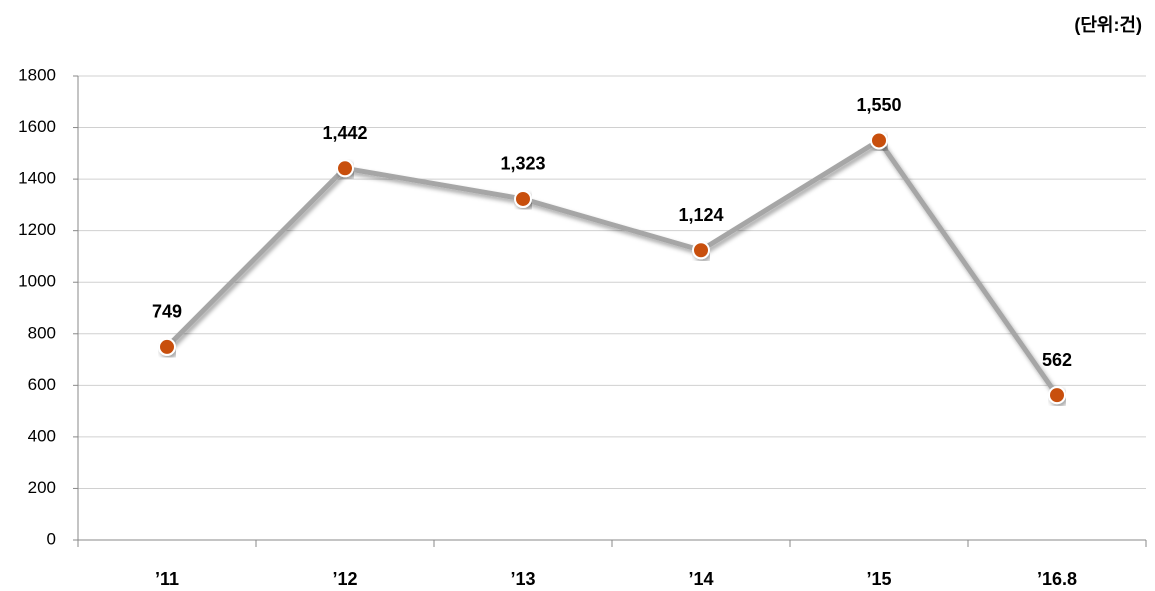  I want to click on x-tick-label: ’16.8, so click(1057, 579).